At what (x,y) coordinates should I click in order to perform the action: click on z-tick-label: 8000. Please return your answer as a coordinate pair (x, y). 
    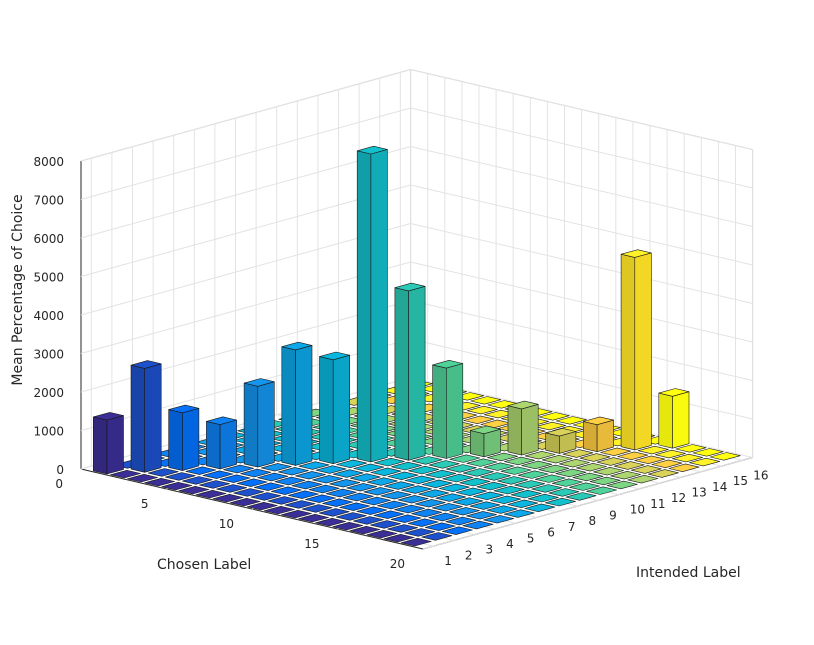
    Looking at the image, I should click on (48, 162).